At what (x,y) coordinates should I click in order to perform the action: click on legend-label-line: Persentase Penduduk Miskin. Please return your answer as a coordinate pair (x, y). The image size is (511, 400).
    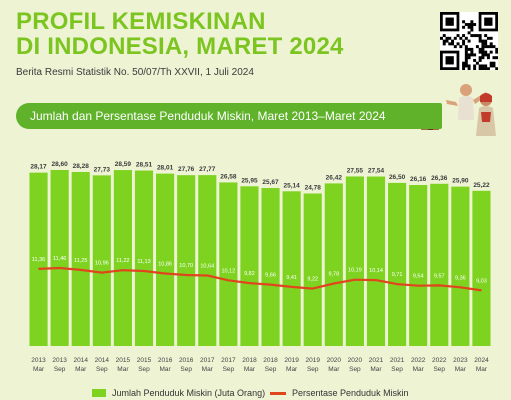
    Looking at the image, I should click on (350, 393).